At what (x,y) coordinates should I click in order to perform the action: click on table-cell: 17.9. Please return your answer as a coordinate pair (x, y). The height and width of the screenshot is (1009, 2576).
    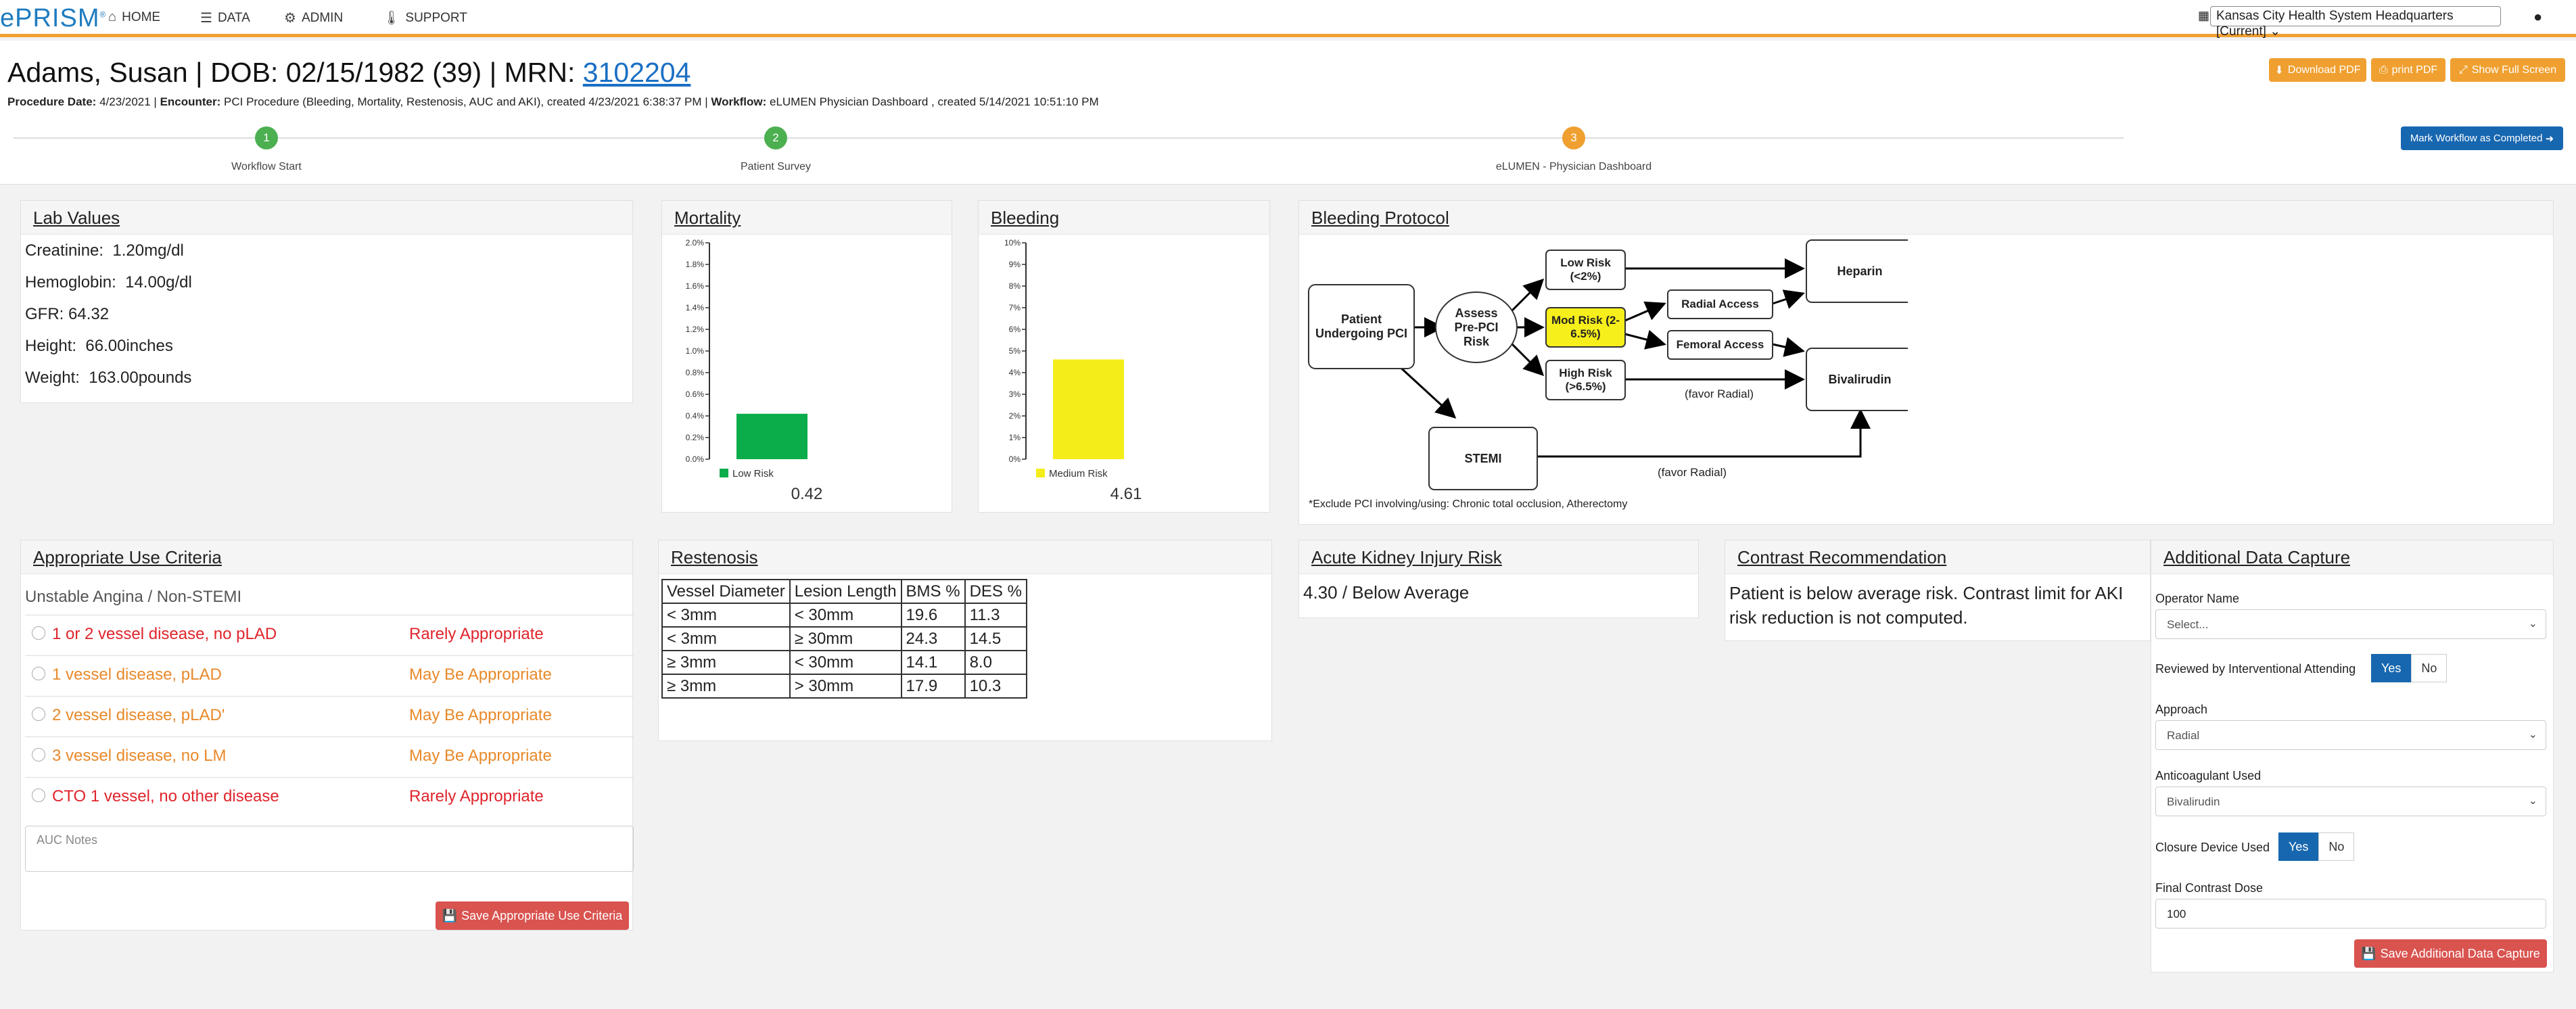
    Looking at the image, I should click on (933, 686).